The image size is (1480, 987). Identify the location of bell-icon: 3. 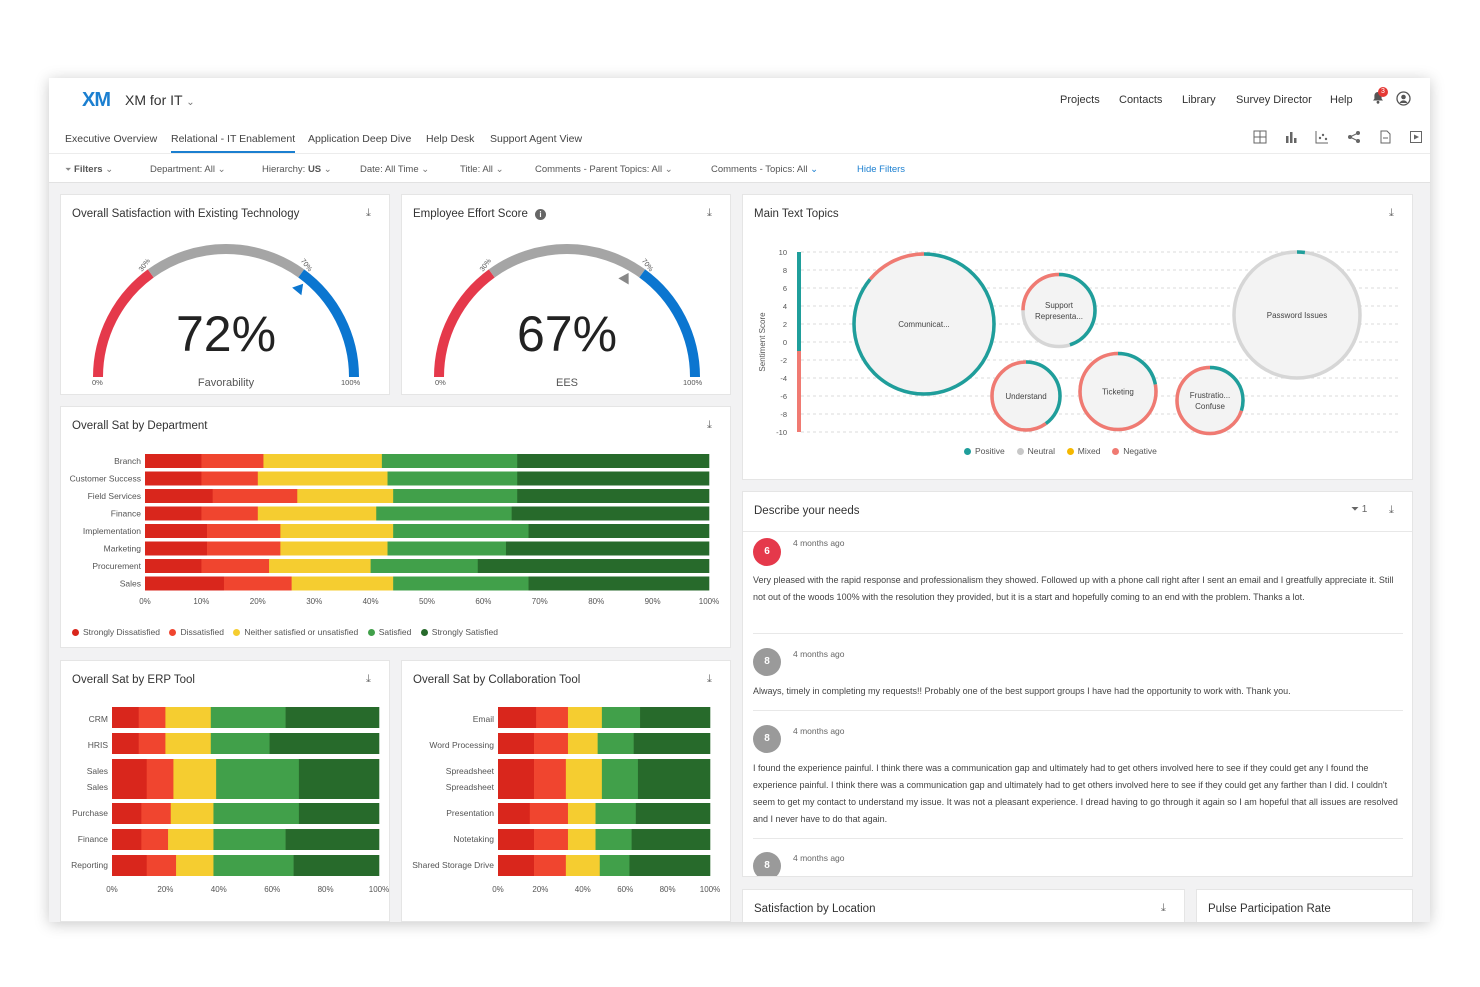
(1379, 96).